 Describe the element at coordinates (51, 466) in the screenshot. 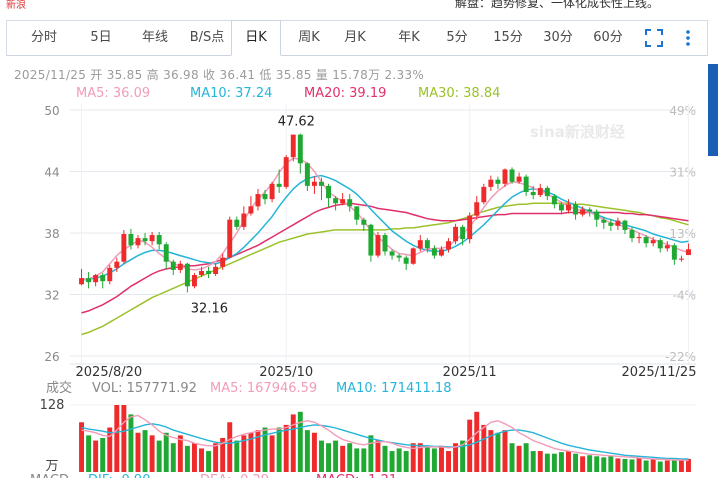

I see `vol-y-unit-label: 万` at that location.